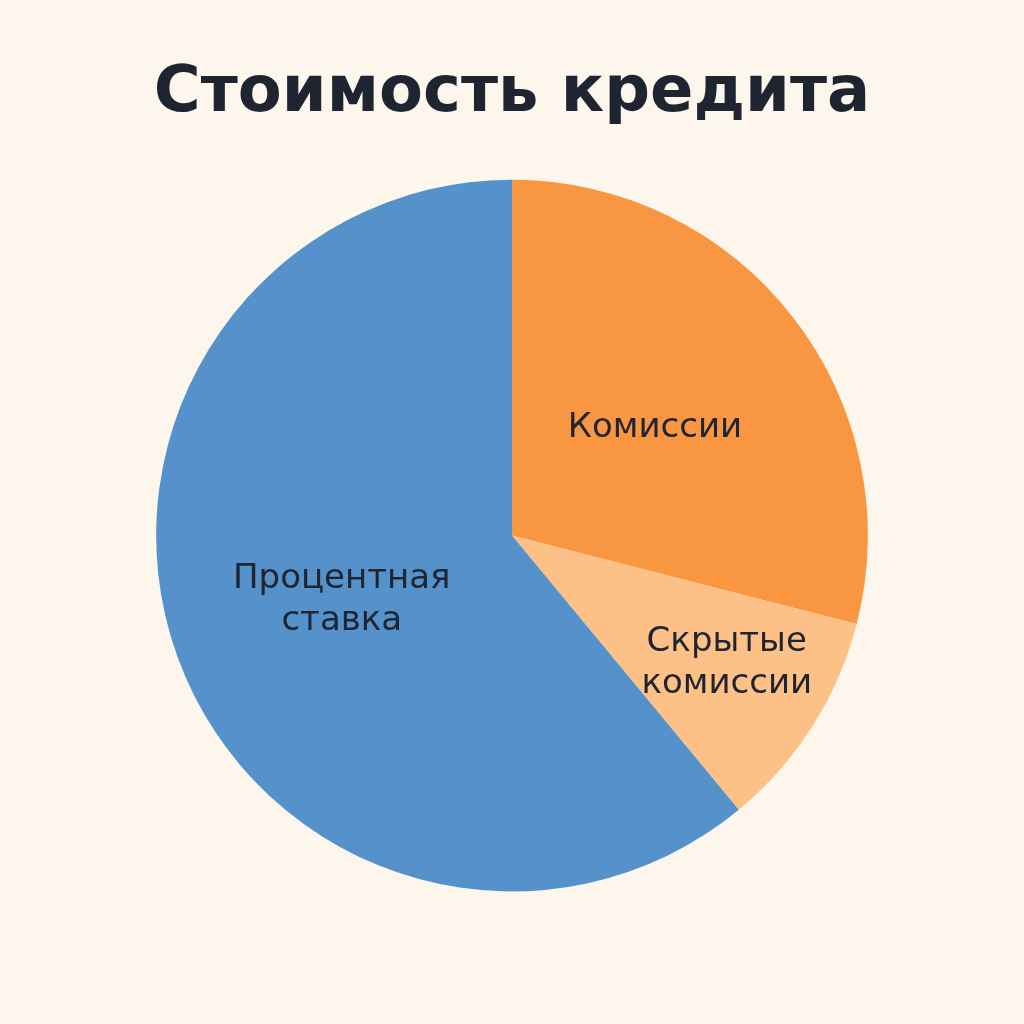  I want to click on slice-label: Процентная ставка, so click(341, 596).